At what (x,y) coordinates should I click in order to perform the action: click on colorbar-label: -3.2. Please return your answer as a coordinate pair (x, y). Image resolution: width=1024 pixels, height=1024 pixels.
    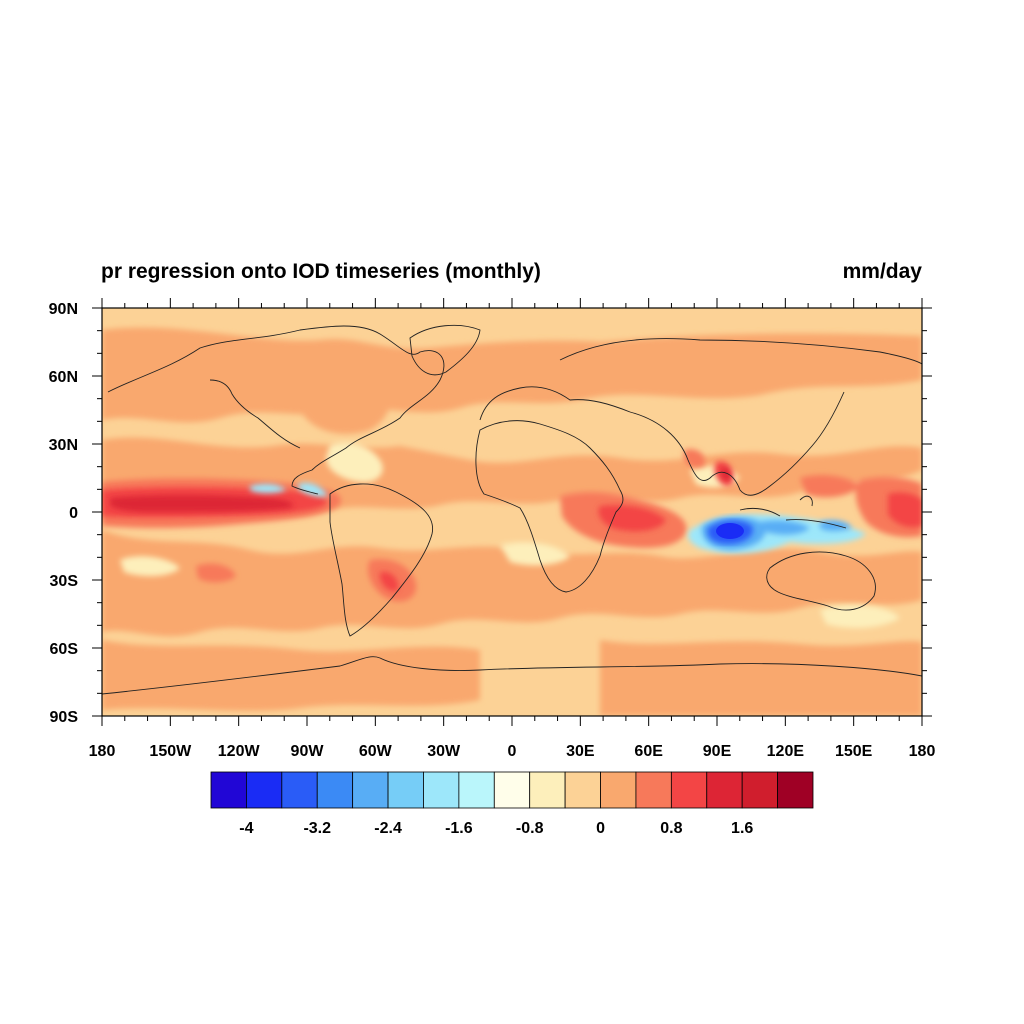
    Looking at the image, I should click on (317, 828).